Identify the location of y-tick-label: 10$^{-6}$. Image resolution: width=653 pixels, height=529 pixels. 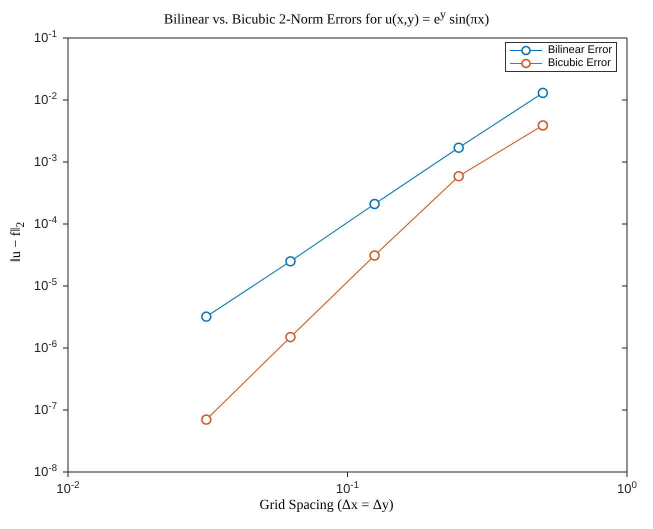
(45, 346).